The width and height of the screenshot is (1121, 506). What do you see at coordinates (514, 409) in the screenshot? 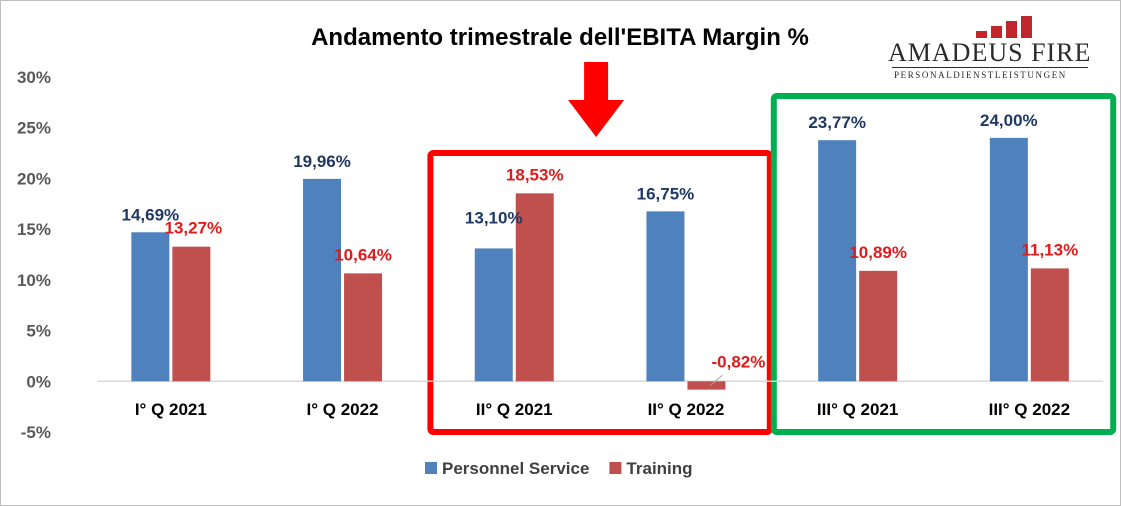
I see `x-tick-label: II° Q 2021` at bounding box center [514, 409].